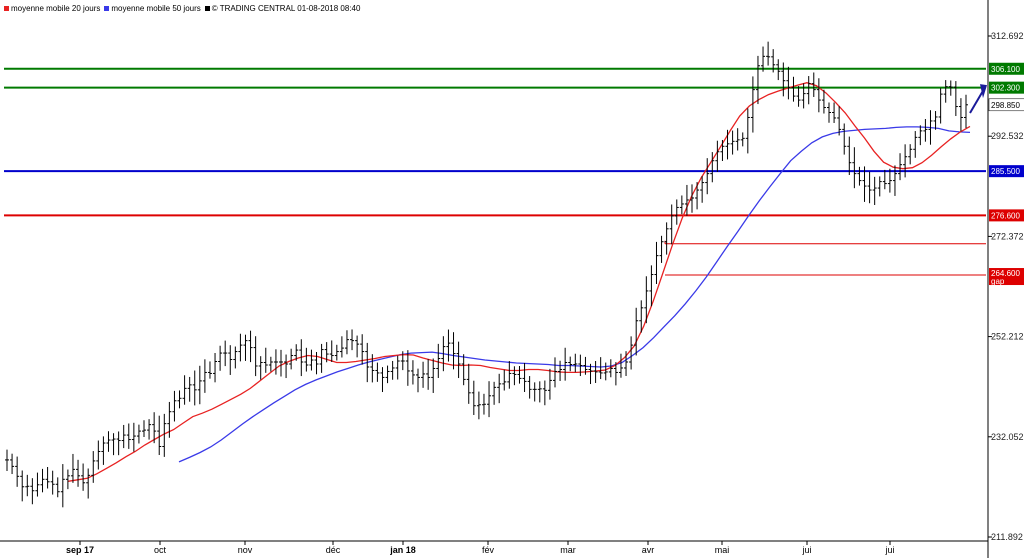 This screenshot has width=1024, height=558. I want to click on forecast-arrow, so click(977, 101).